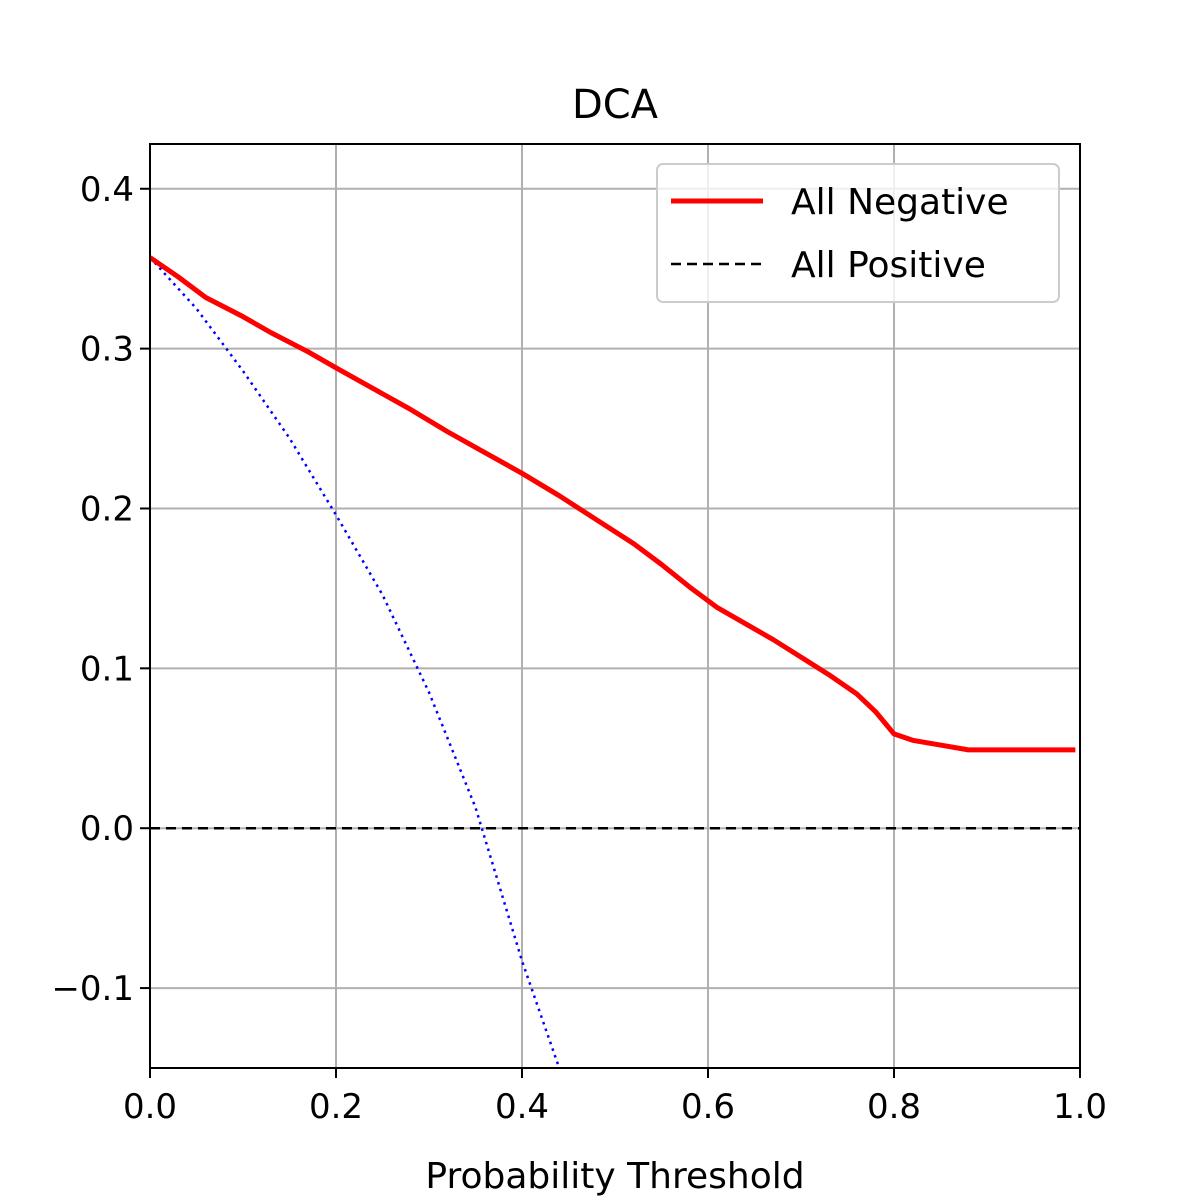  What do you see at coordinates (615, 105) in the screenshot?
I see `chart-title: DCA` at bounding box center [615, 105].